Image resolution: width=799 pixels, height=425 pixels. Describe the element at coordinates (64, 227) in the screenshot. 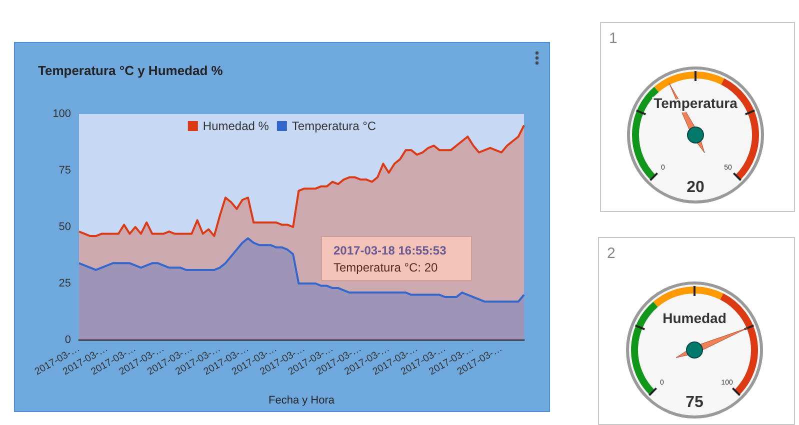

I see `y-tick-label: 50` at that location.